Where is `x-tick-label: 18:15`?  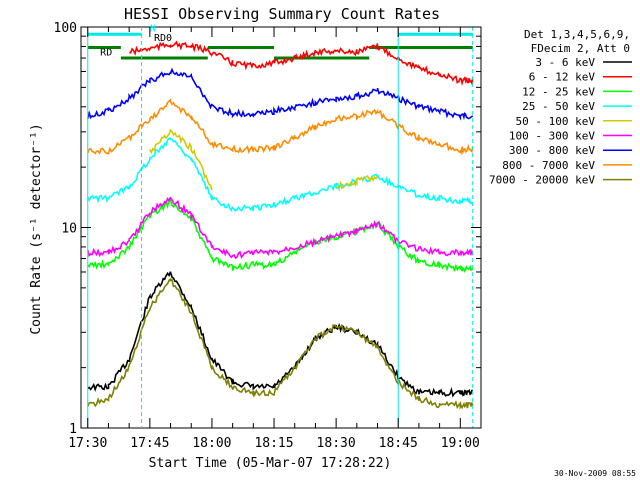 x-tick-label: 18:15 is located at coordinates (273, 443).